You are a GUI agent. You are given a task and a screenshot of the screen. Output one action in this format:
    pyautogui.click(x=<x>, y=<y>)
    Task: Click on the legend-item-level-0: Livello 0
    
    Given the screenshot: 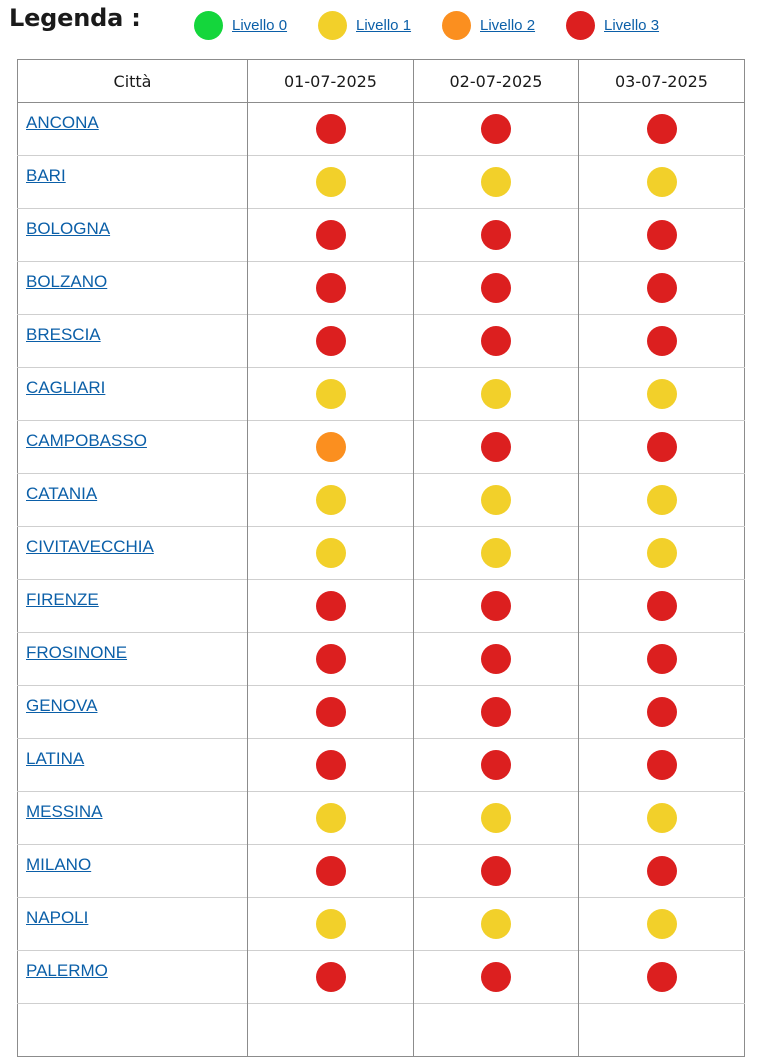 What is the action you would take?
    pyautogui.click(x=240, y=25)
    